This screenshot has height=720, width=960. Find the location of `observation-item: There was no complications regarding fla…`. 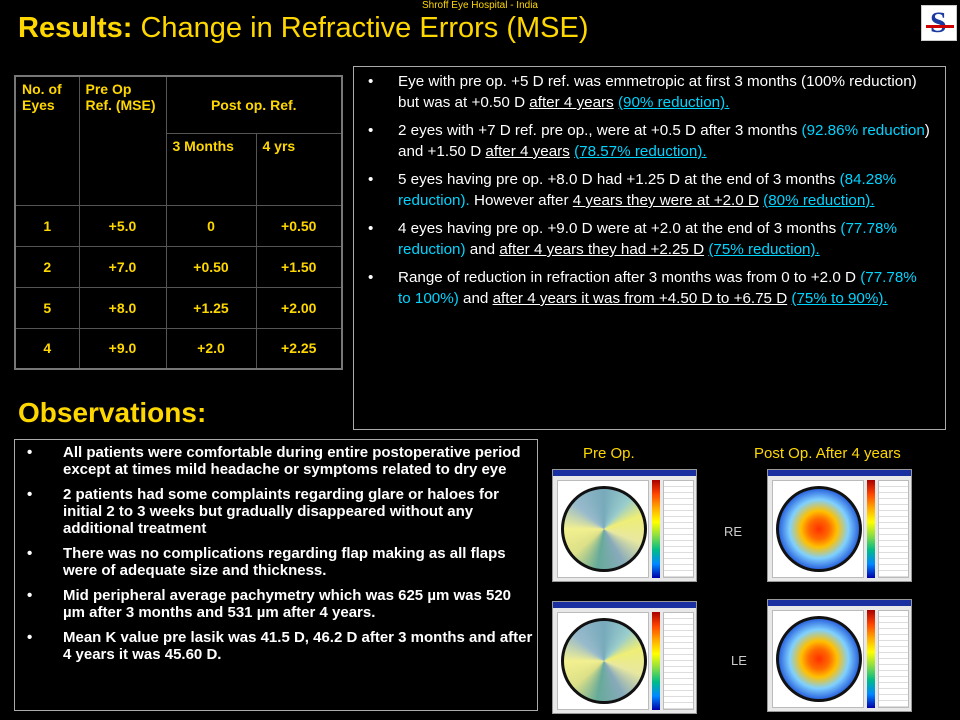

observation-item: There was no complications regarding fla… is located at coordinates (280, 562).